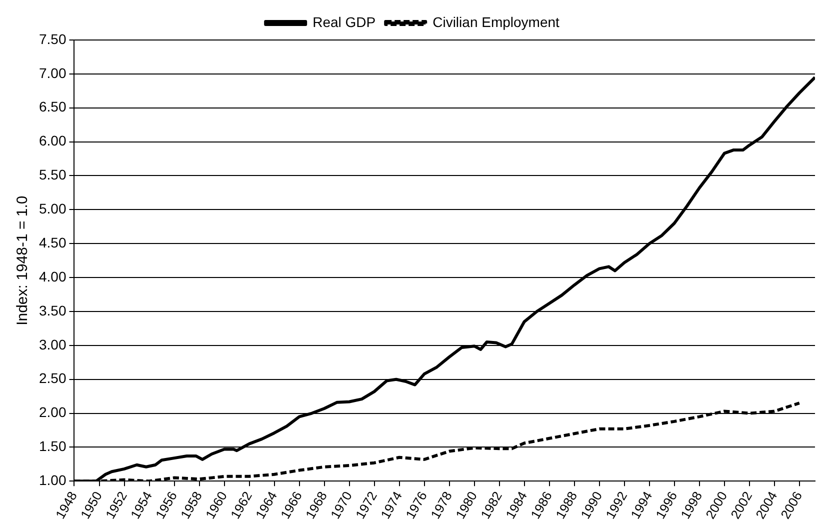  What do you see at coordinates (52, 446) in the screenshot?
I see `y-tick-label: 1.50` at bounding box center [52, 446].